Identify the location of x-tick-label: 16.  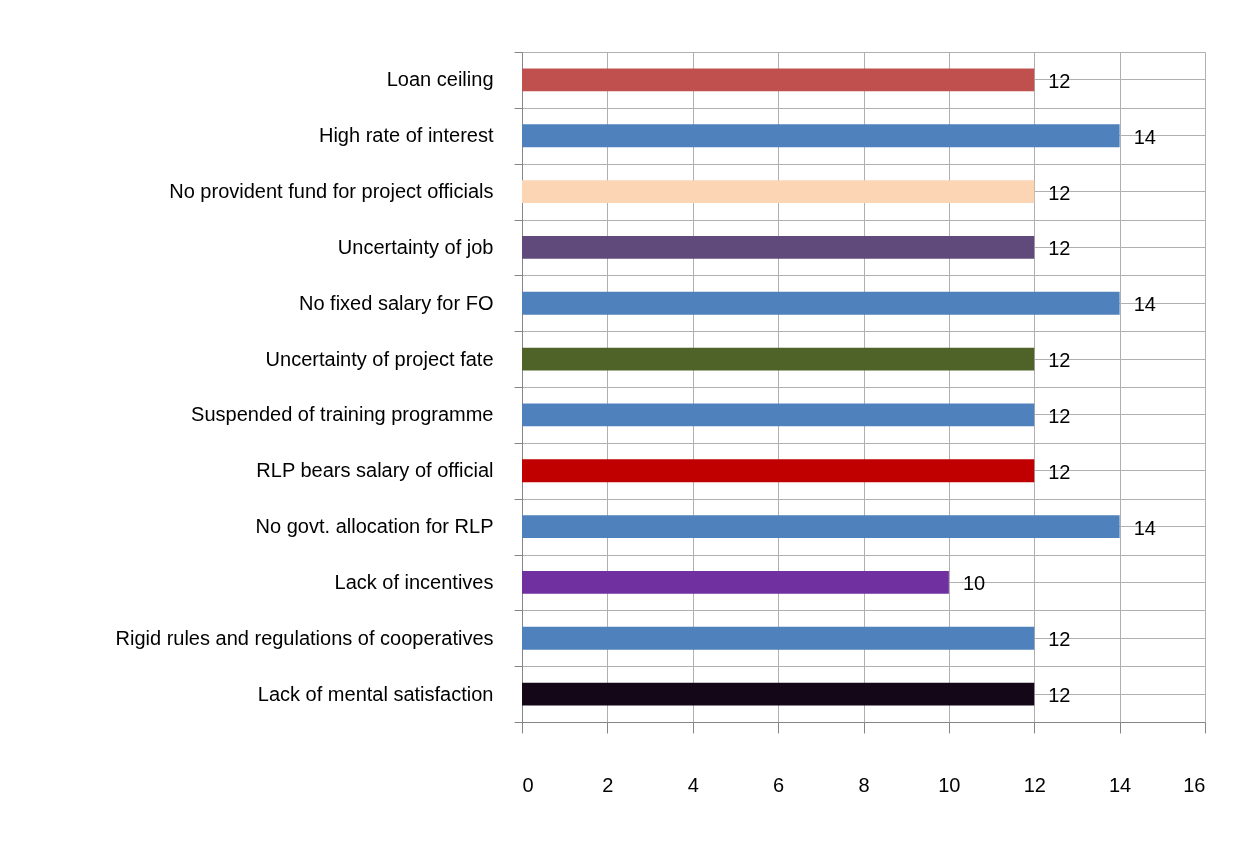
(1194, 784).